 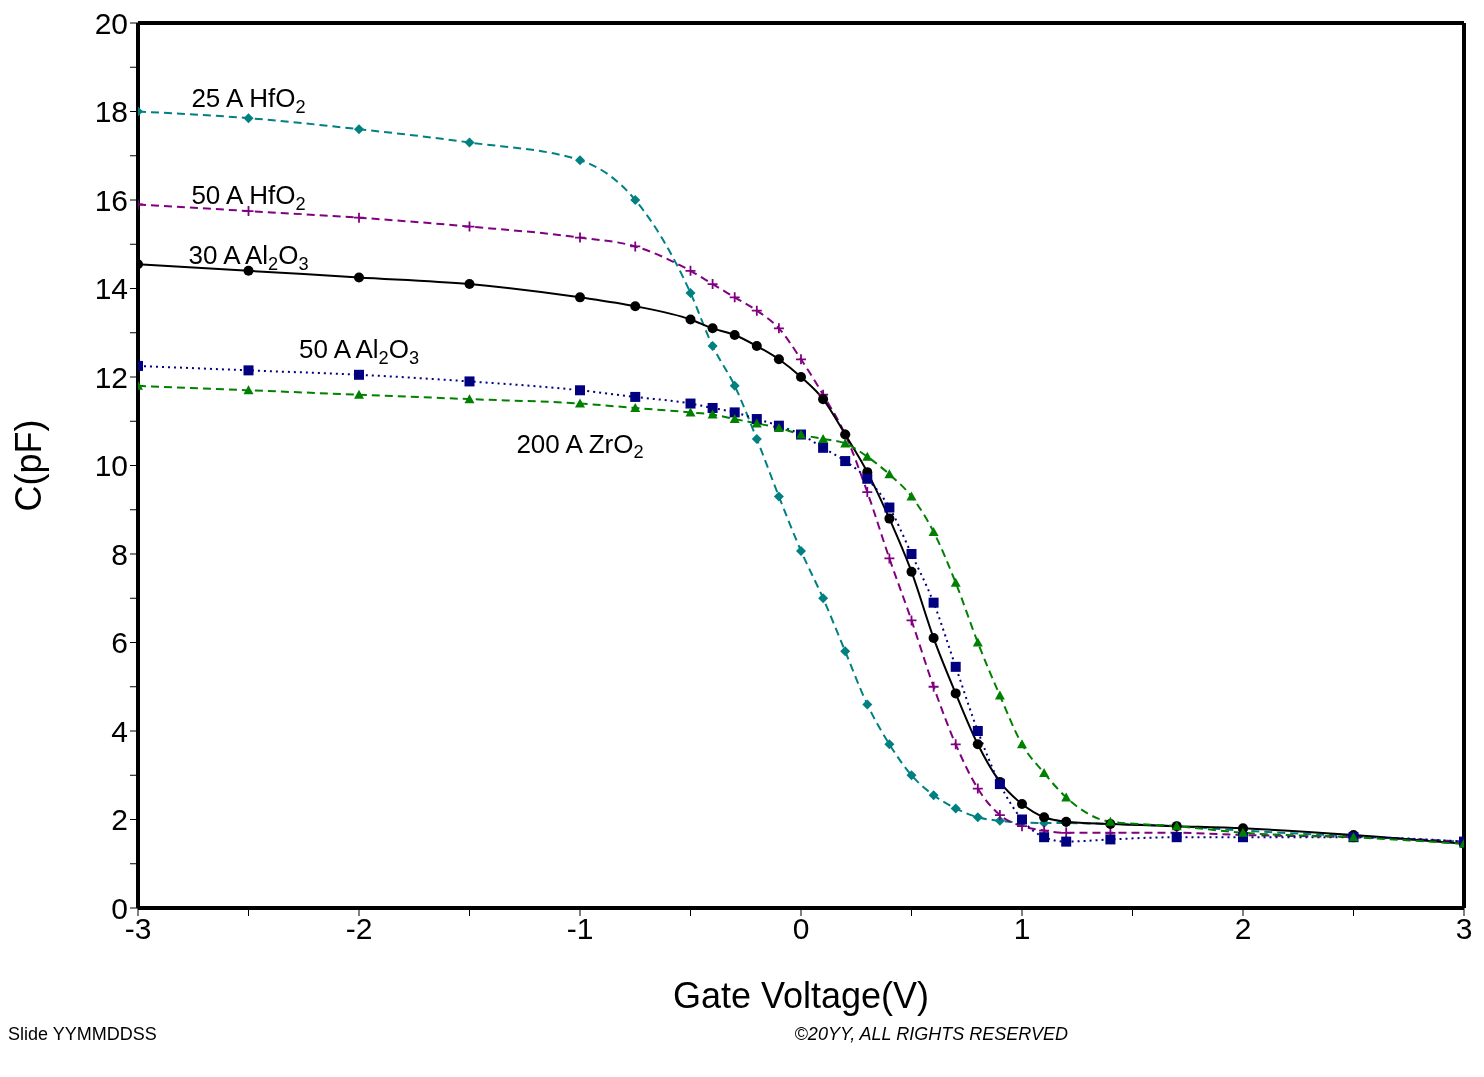 What do you see at coordinates (119, 731) in the screenshot?
I see `y-tick-label: 4` at bounding box center [119, 731].